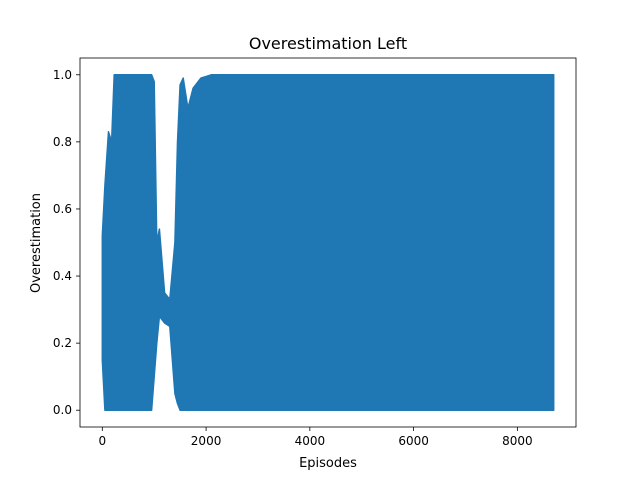  What do you see at coordinates (62, 410) in the screenshot?
I see `y-tick-label: 0.0` at bounding box center [62, 410].